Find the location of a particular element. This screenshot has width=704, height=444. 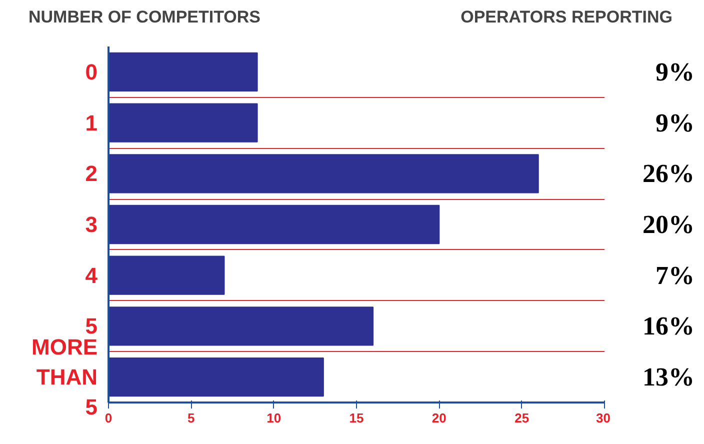

y-tick-label: 1 is located at coordinates (91, 123).